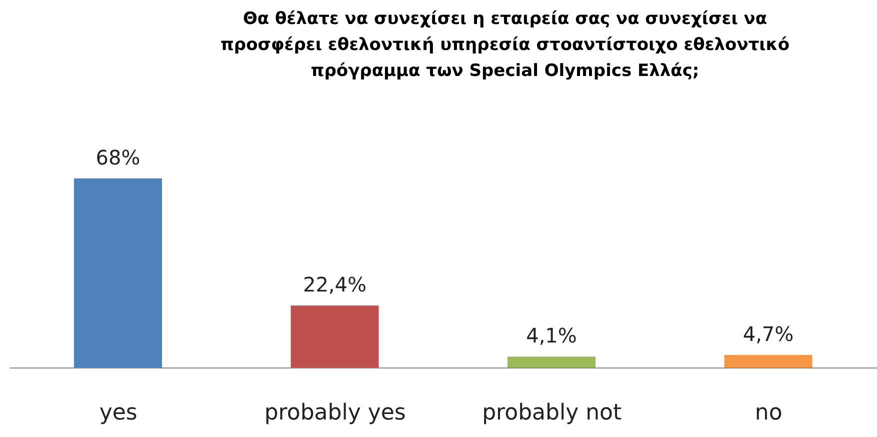 Image resolution: width=877 pixels, height=437 pixels. What do you see at coordinates (334, 284) in the screenshot?
I see `data-label: 22,4%` at bounding box center [334, 284].